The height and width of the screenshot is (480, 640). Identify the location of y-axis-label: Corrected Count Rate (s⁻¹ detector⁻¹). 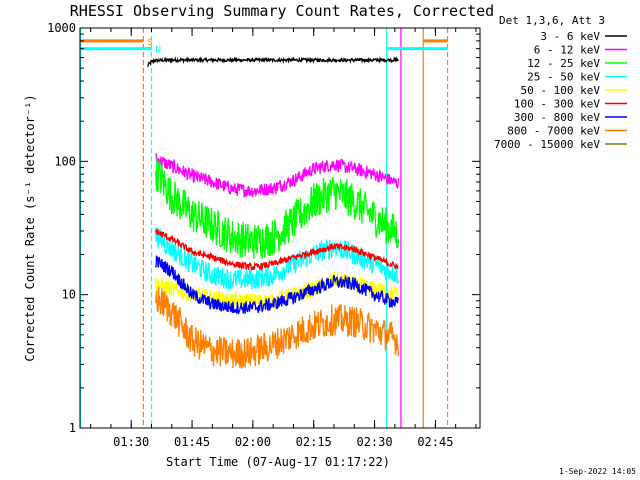
(30, 227).